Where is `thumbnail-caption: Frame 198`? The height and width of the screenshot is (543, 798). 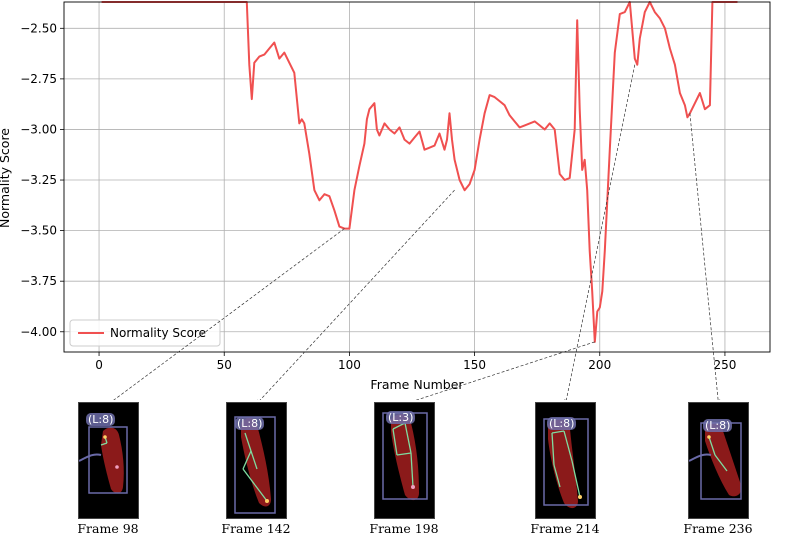 thumbnail-caption: Frame 198 is located at coordinates (404, 528).